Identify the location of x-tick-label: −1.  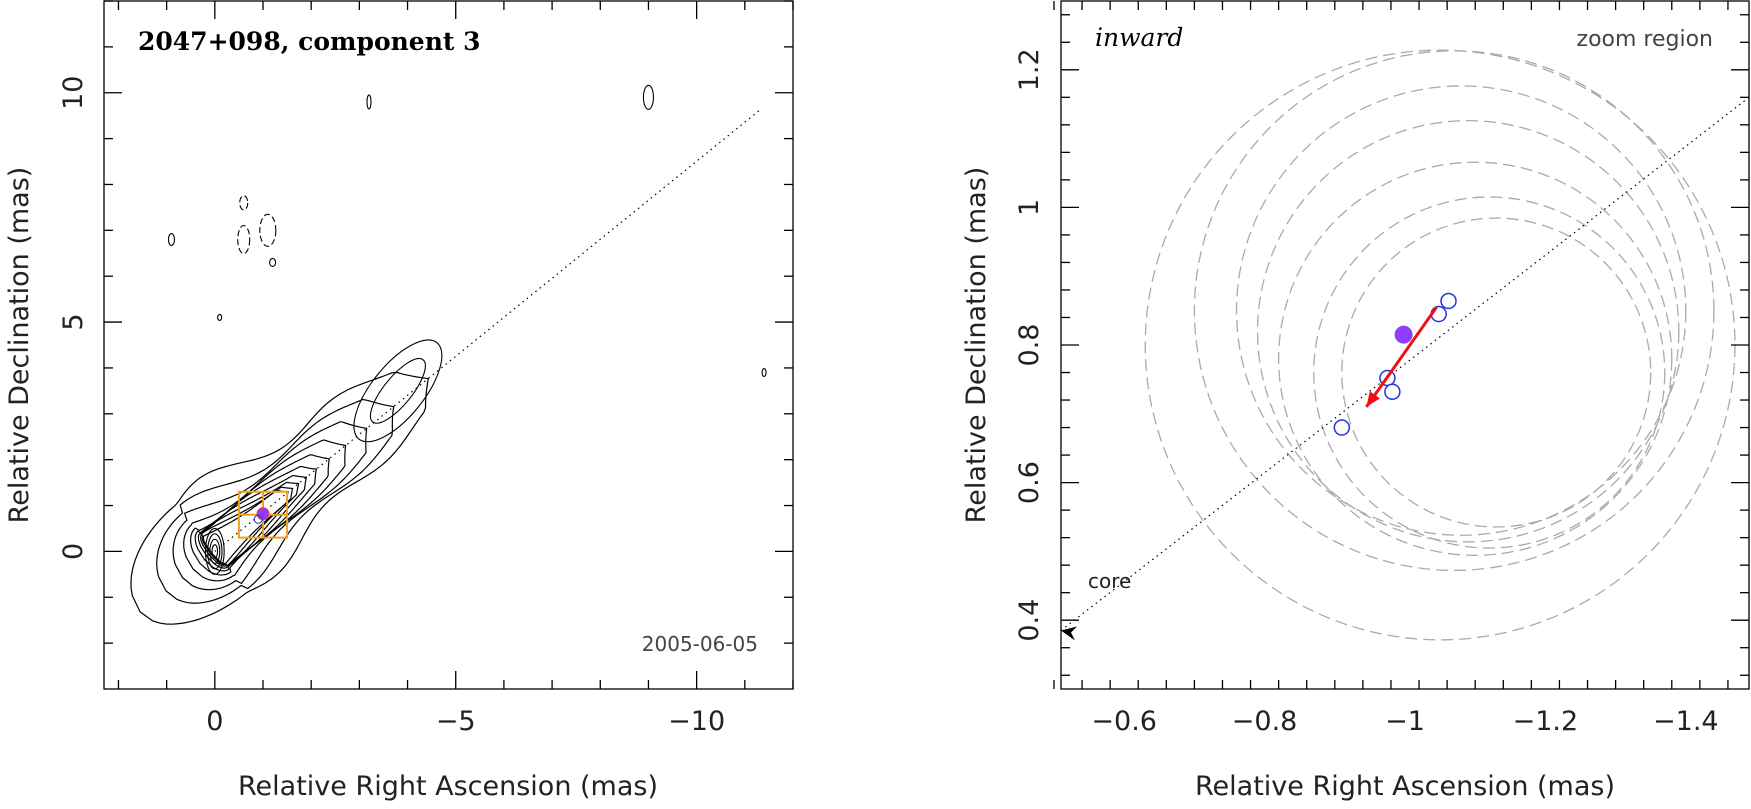
(1405, 721).